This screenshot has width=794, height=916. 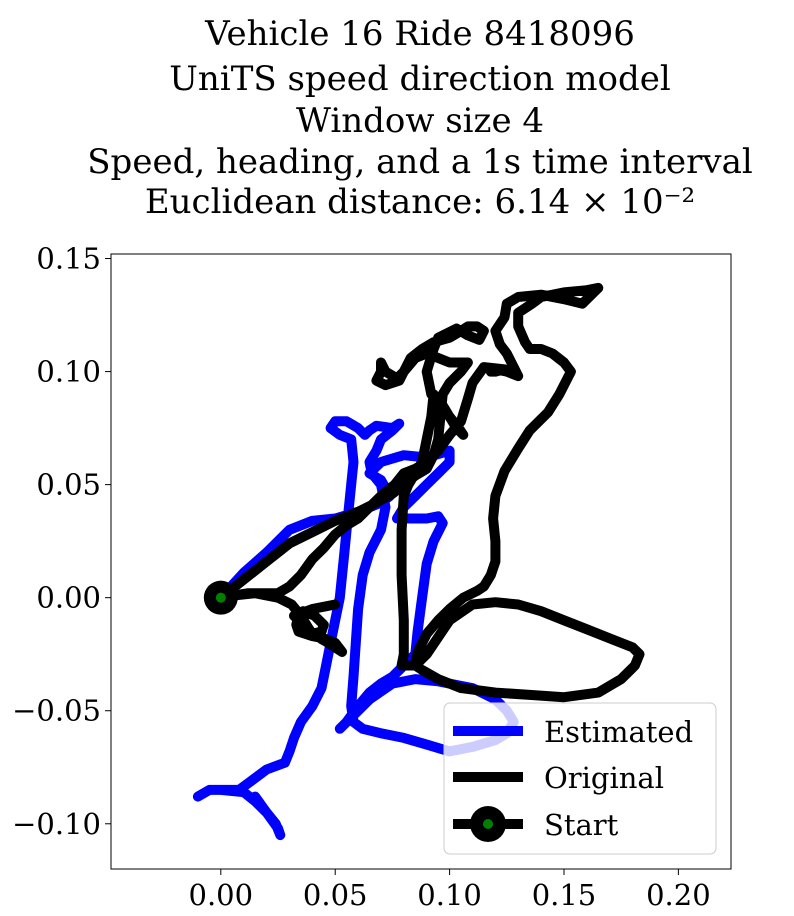 I want to click on y-tick-label: 0.05, so click(x=68, y=485).